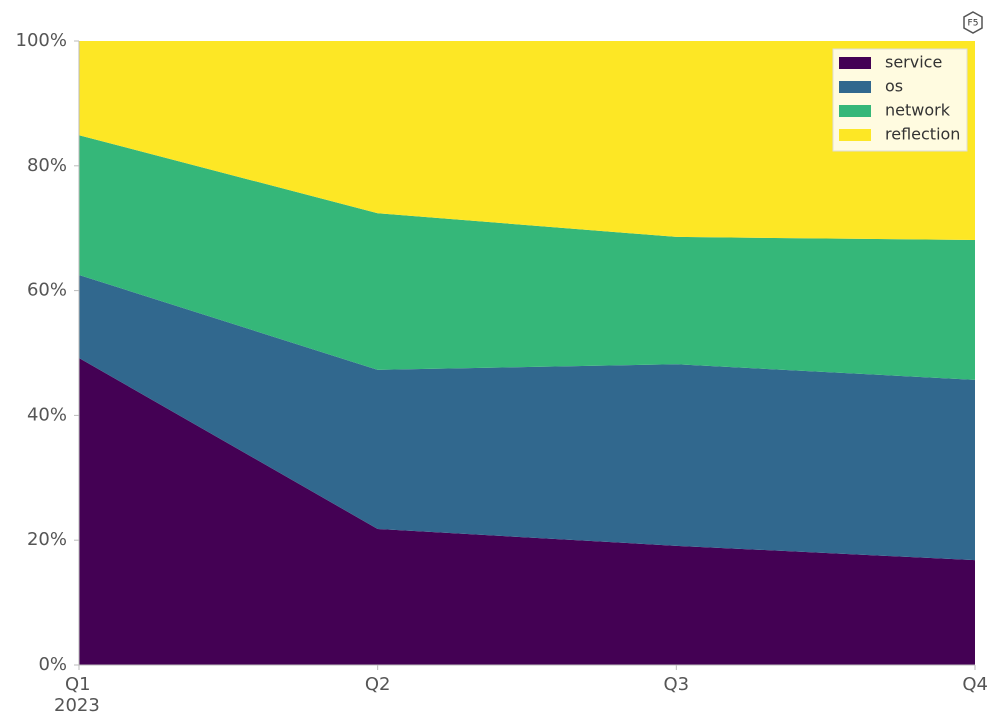  I want to click on legend: service os network reflection, so click(900, 100).